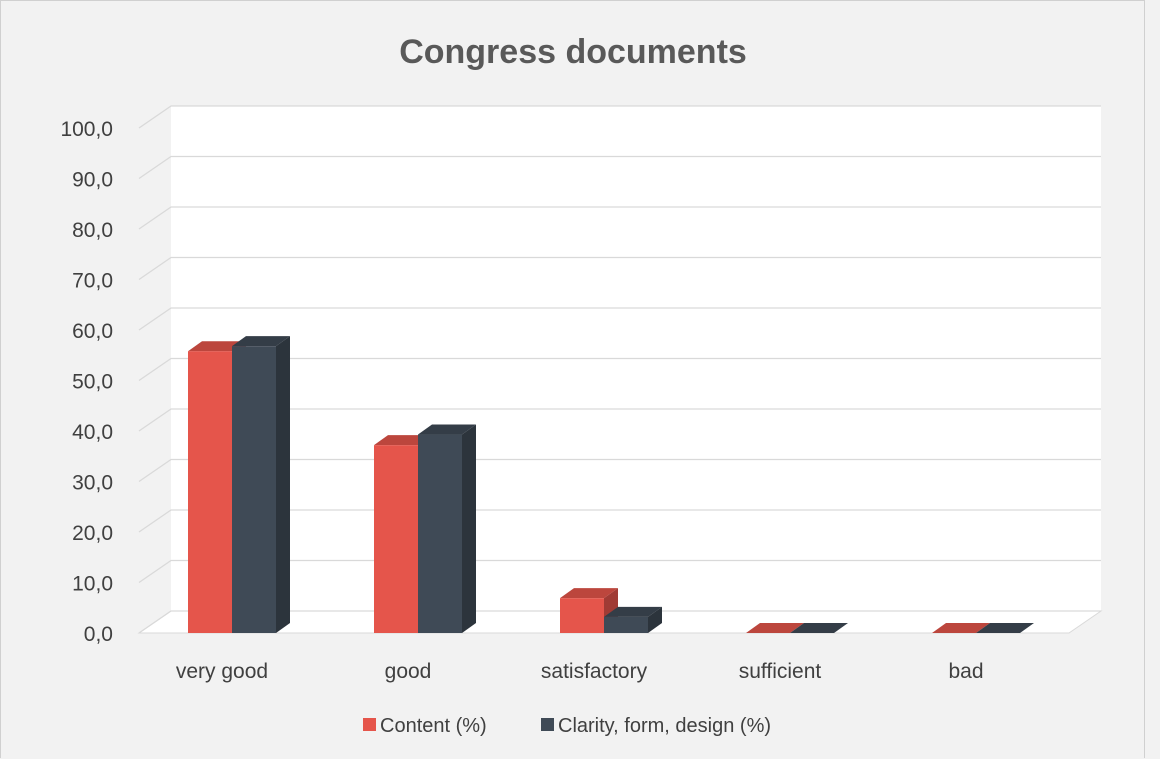 This screenshot has height=759, width=1160. Describe the element at coordinates (965, 671) in the screenshot. I see `x-category-label: bad` at that location.